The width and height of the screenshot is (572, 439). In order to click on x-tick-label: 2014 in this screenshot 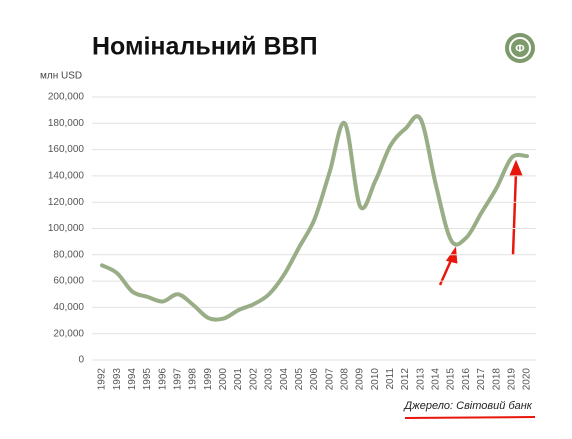, I will do `click(436, 379)`.